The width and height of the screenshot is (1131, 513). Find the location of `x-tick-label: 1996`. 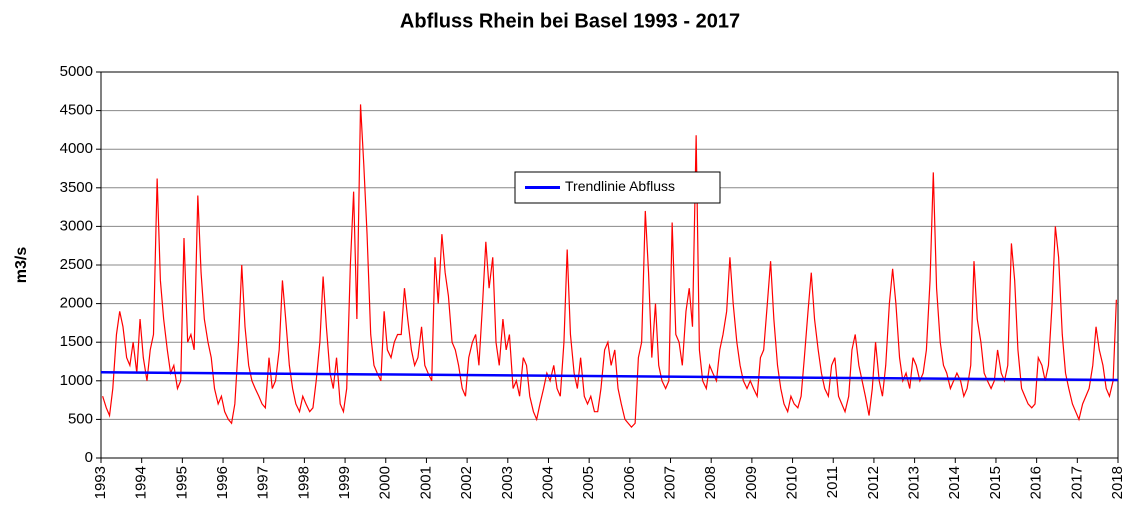

x-tick-label: 1996 is located at coordinates (222, 482).